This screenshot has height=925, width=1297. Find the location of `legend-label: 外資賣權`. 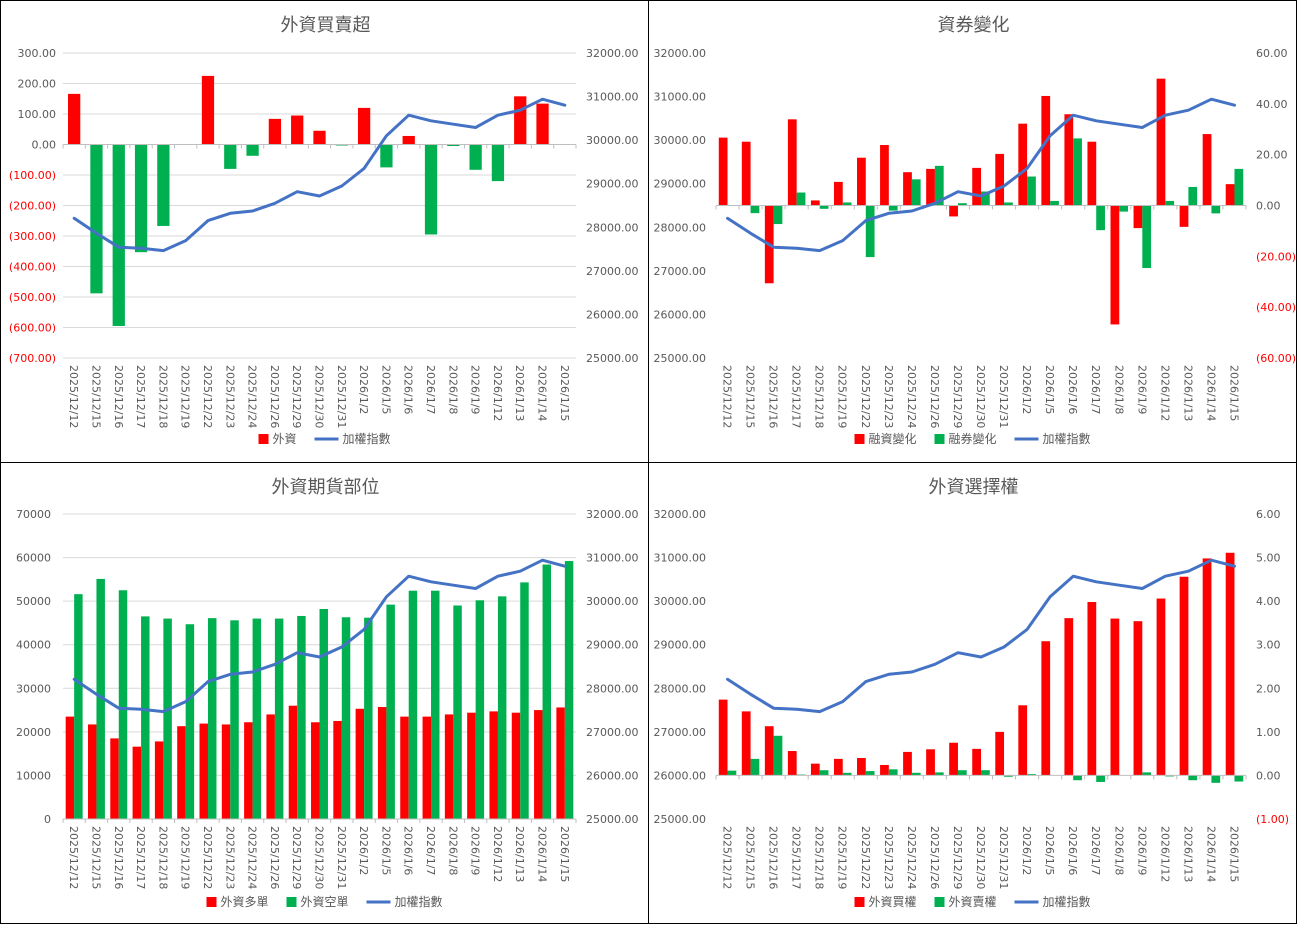

legend-label: 外資賣權 is located at coordinates (973, 901).